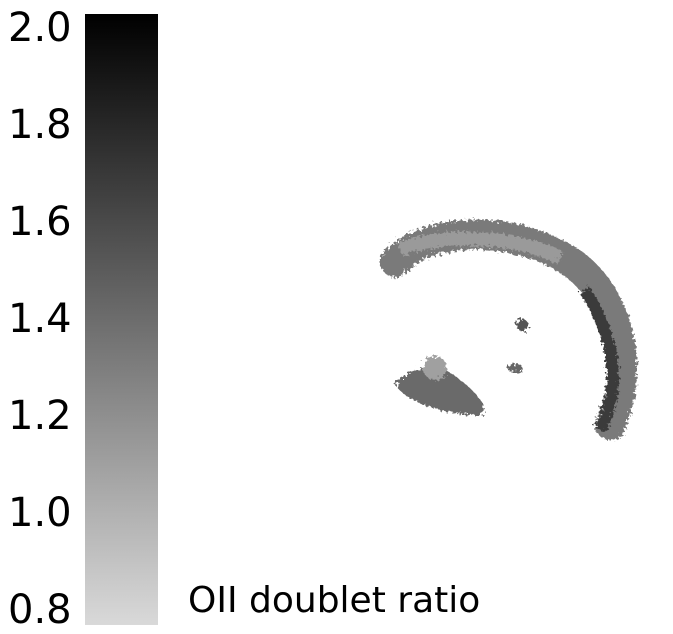 Image resolution: width=673 pixels, height=634 pixels. I want to click on colorbar, so click(121, 319).